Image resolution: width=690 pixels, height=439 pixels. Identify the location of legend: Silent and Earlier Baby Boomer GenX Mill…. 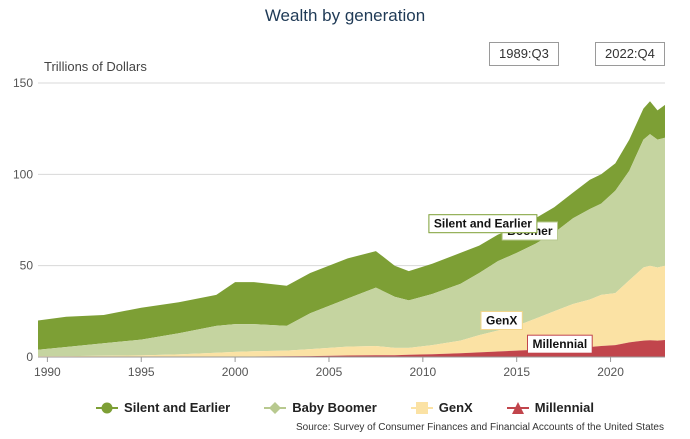
(345, 407).